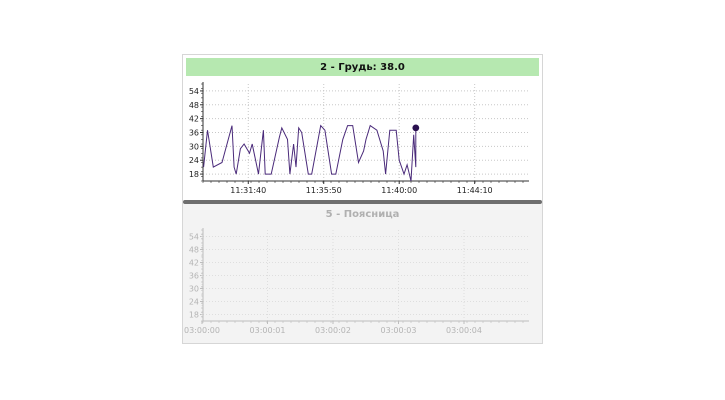 The image size is (725, 400). What do you see at coordinates (248, 190) in the screenshot?
I see `x-tick-label: 11:31:40` at bounding box center [248, 190].